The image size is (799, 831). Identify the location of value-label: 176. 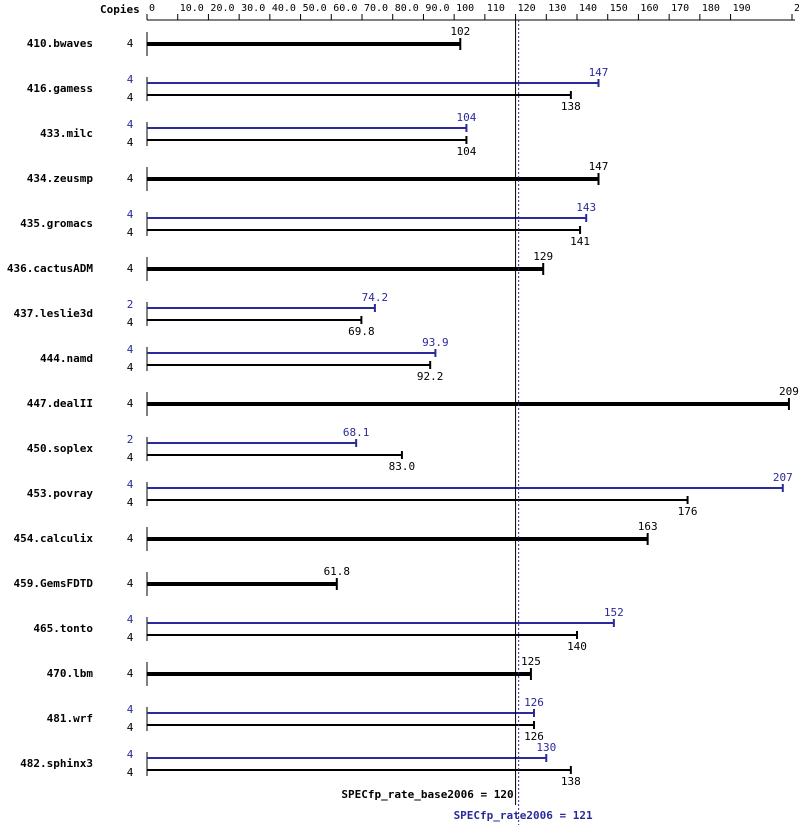
(688, 511).